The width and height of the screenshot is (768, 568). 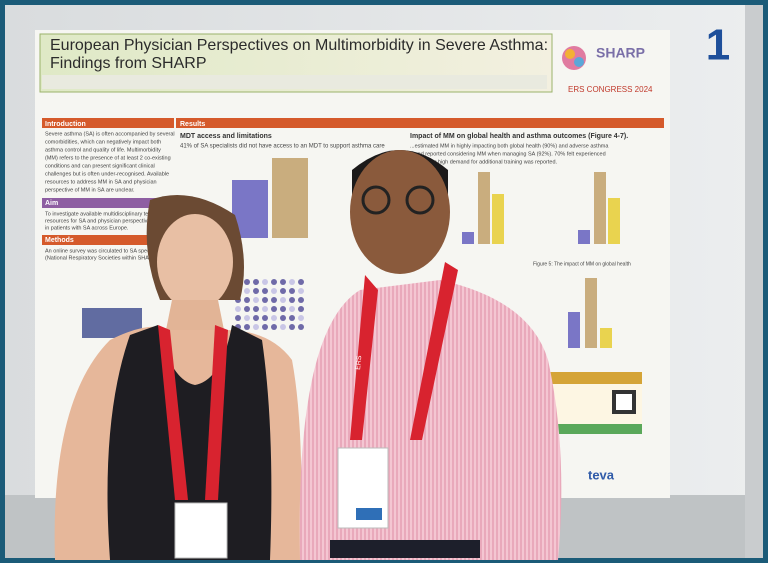 I want to click on section-heading: Introduction, so click(x=65, y=124).